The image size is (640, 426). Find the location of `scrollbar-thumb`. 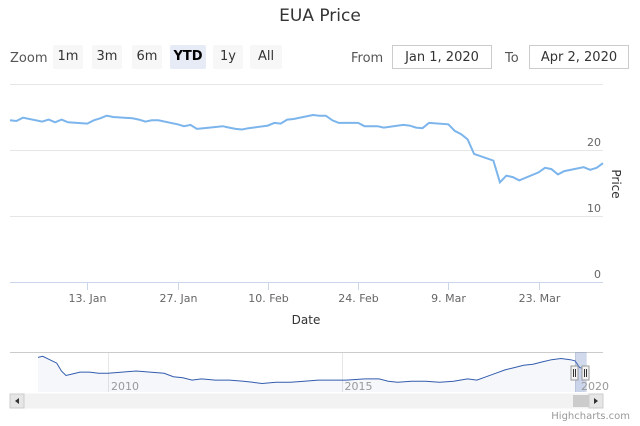

scrollbar-thumb is located at coordinates (581, 401).